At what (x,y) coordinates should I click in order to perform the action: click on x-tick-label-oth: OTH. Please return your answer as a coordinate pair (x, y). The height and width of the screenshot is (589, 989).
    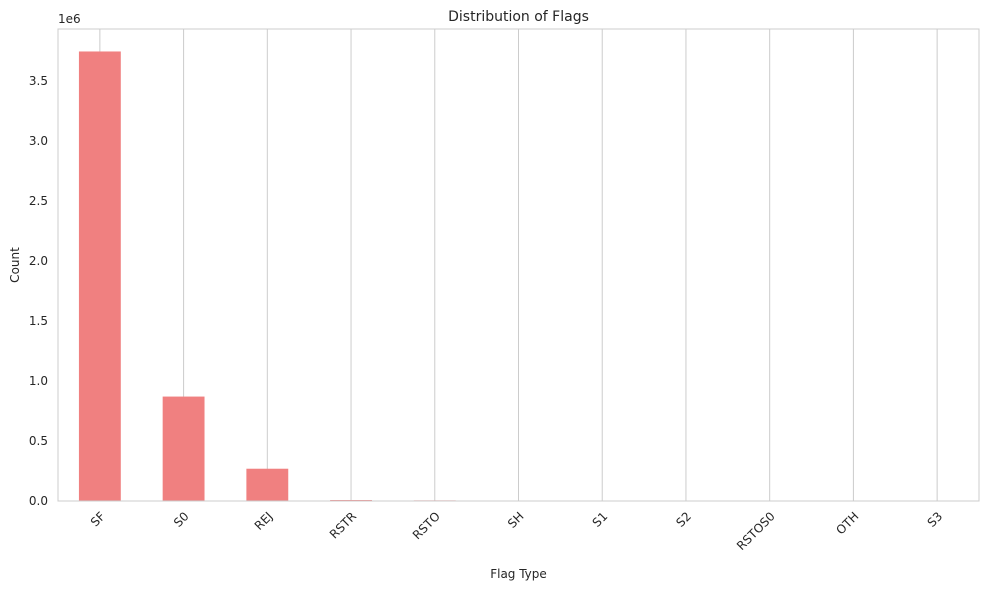
    Looking at the image, I should click on (847, 523).